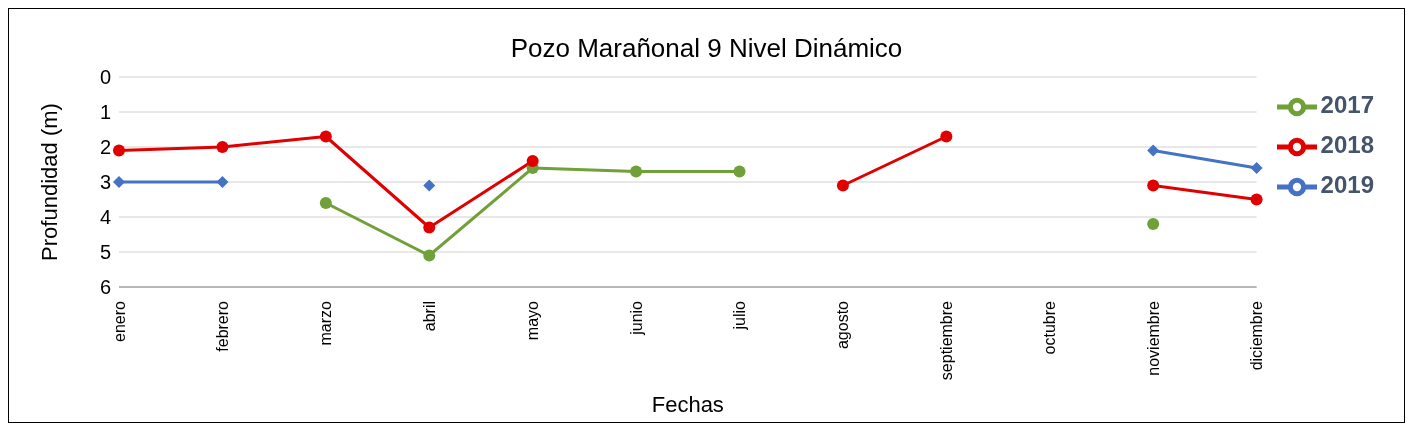 The image size is (1413, 431). Describe the element at coordinates (636, 318) in the screenshot. I see `x-tick-label: junio` at that location.